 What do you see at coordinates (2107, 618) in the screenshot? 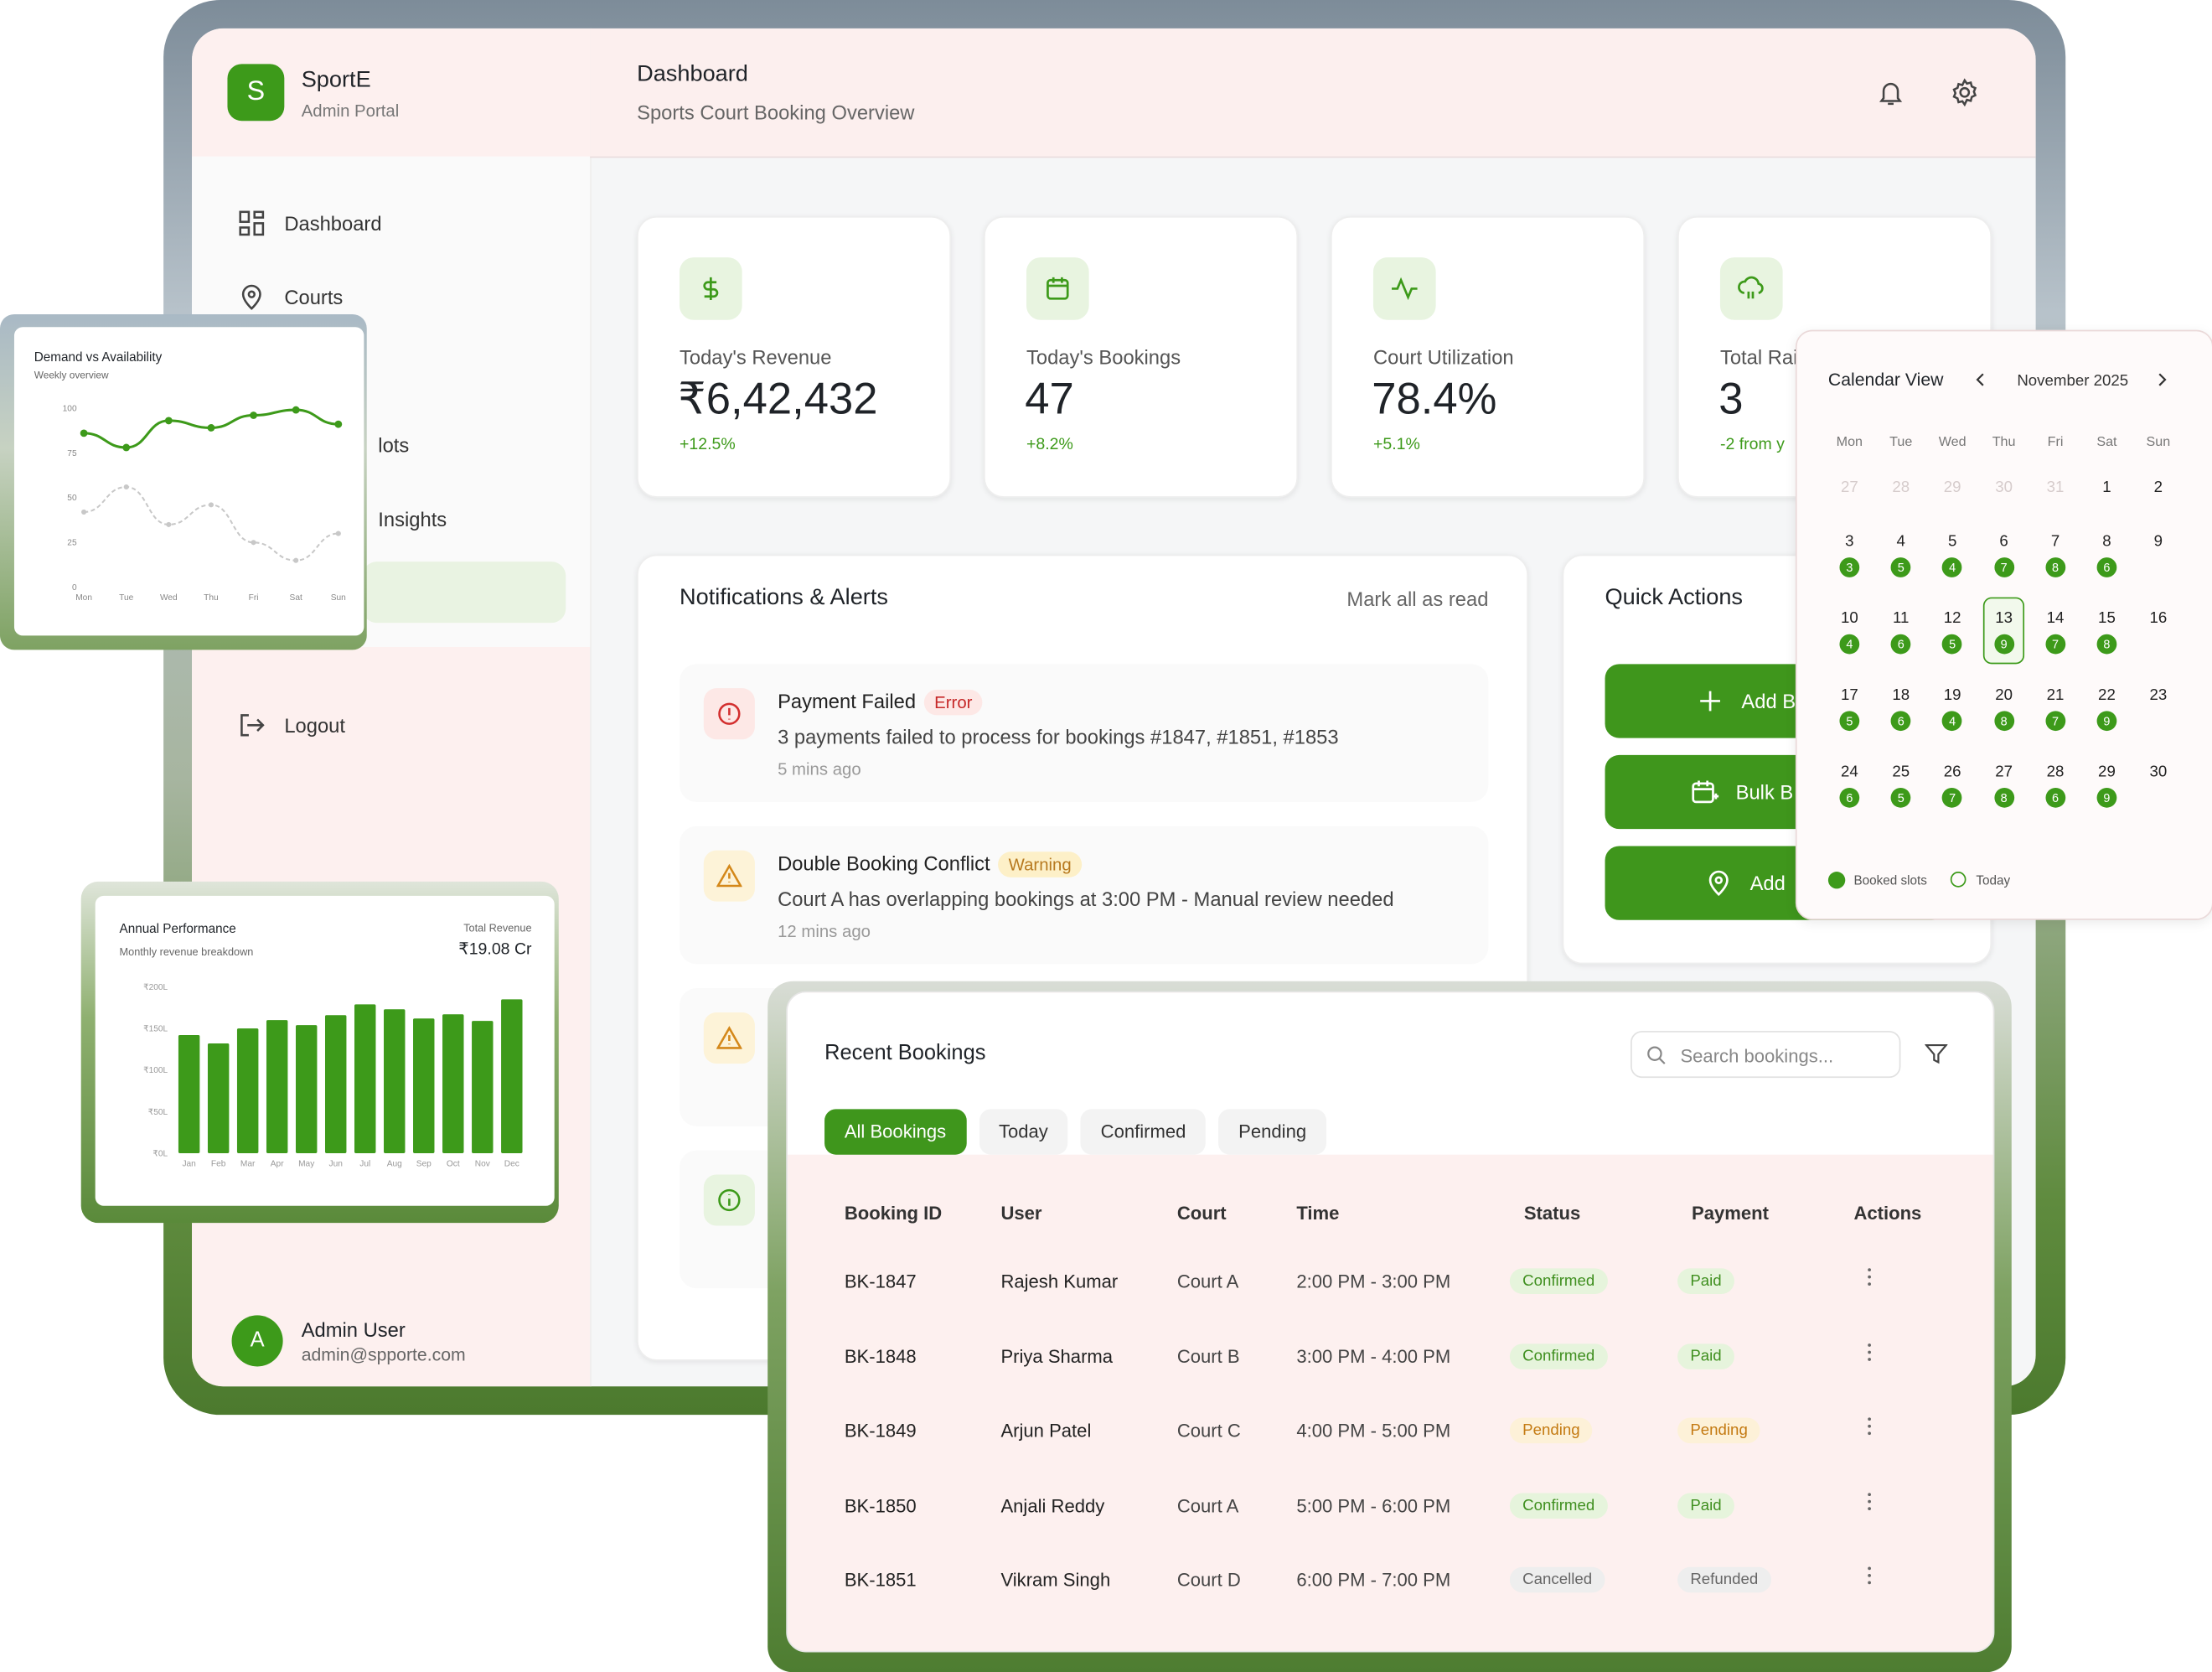
I see `day: 15` at bounding box center [2107, 618].